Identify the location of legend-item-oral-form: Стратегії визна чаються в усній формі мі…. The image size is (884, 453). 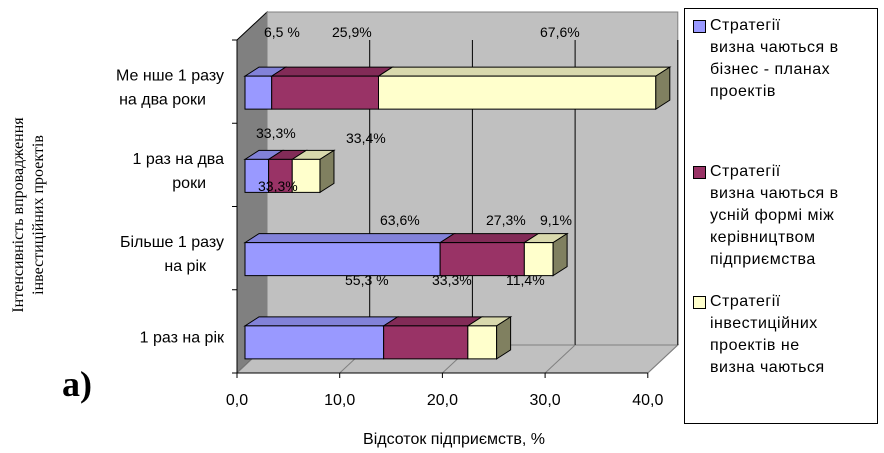
(784, 221).